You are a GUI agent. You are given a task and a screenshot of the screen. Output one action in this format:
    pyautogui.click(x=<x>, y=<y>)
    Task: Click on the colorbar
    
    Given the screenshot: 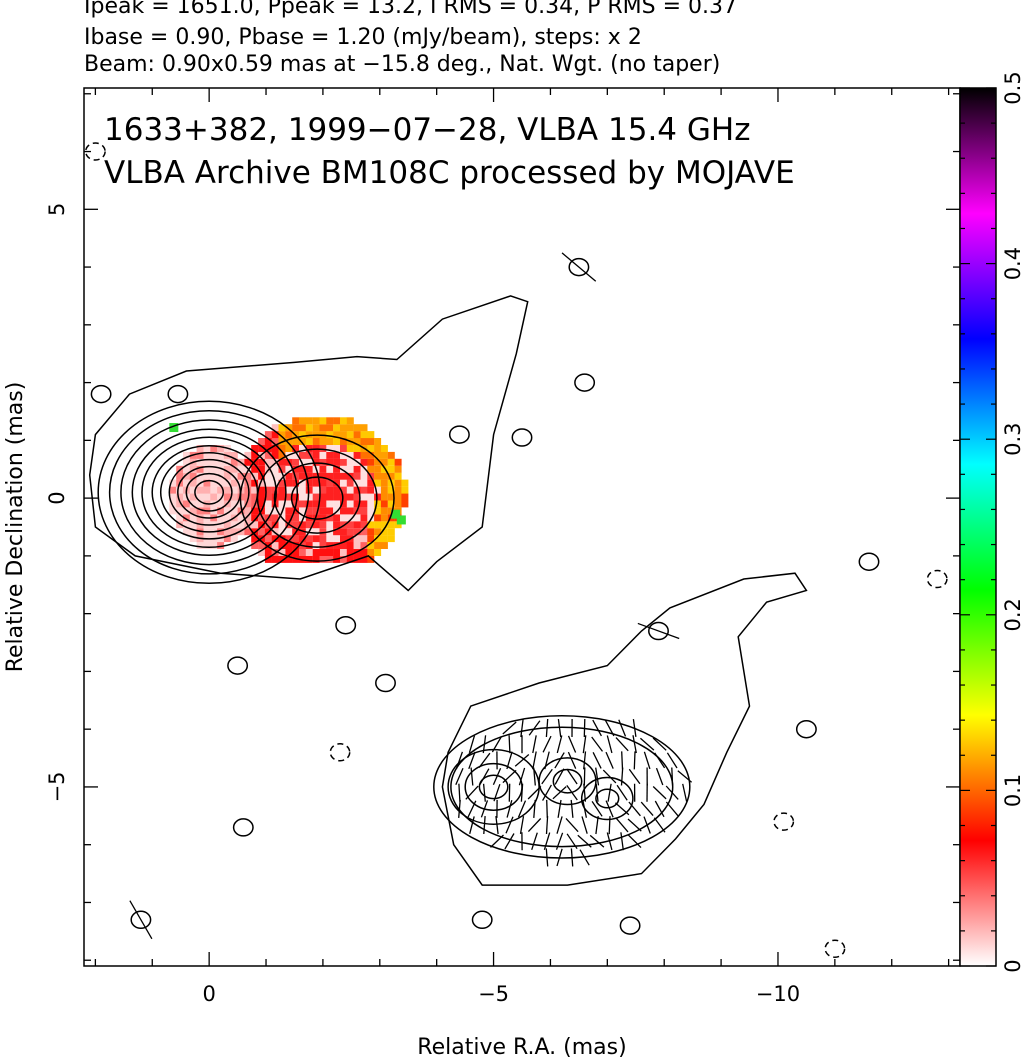 What is the action you would take?
    pyautogui.click(x=978, y=527)
    